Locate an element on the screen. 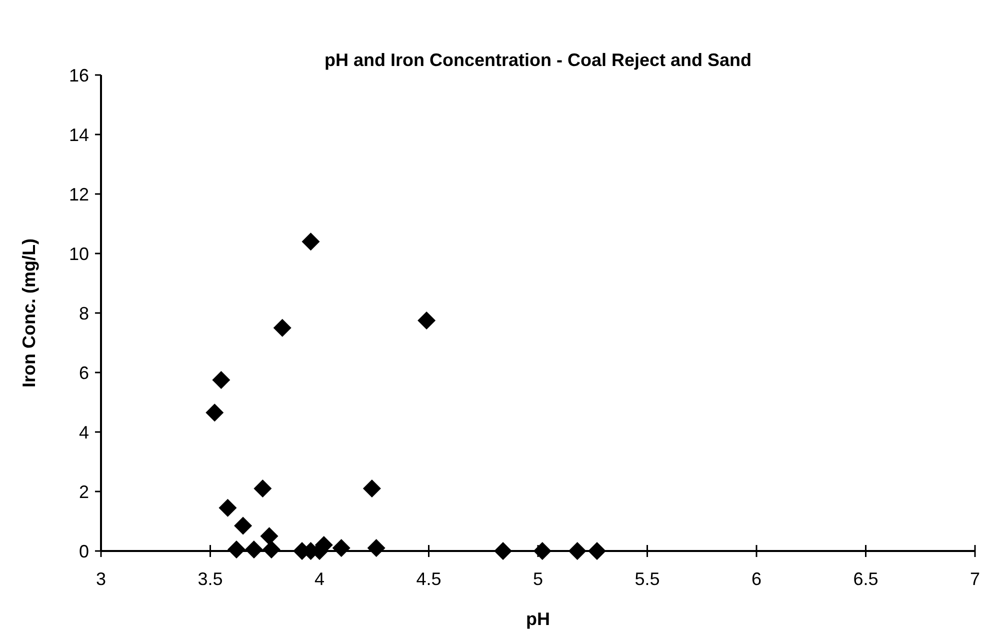 This screenshot has height=643, width=1000. x-tick-label: 6 is located at coordinates (756, 579).